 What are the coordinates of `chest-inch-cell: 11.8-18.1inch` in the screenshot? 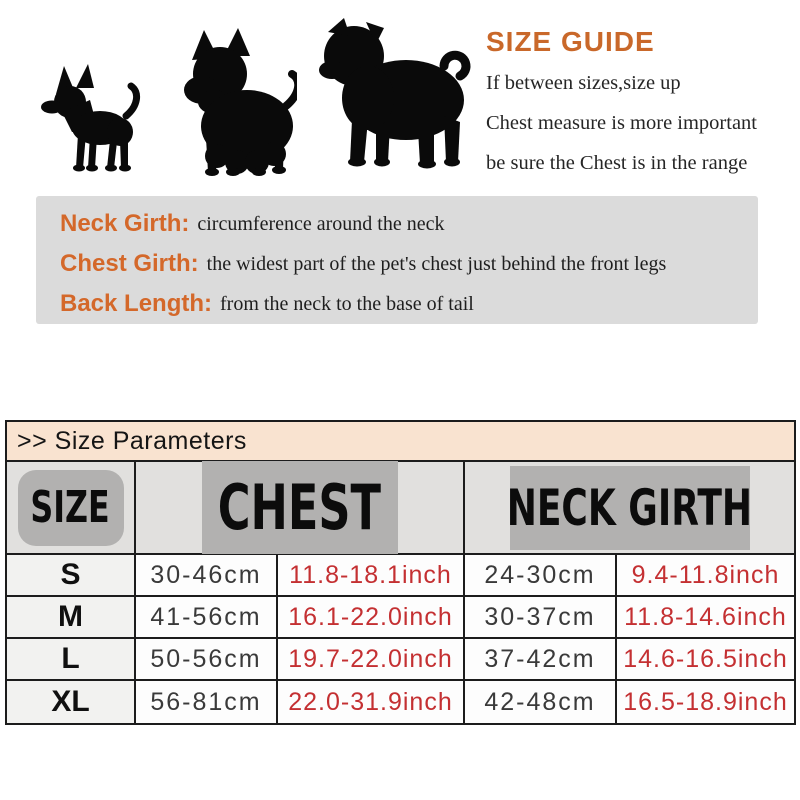 It's located at (369, 575).